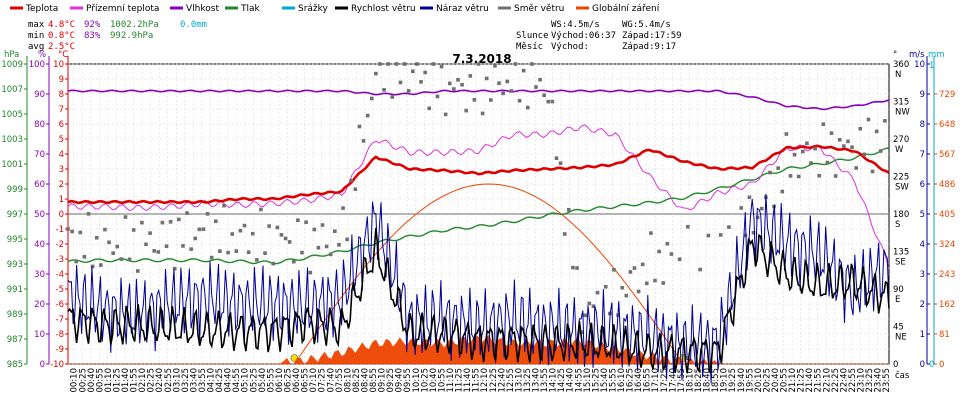 This screenshot has width=966, height=400. Describe the element at coordinates (570, 47) in the screenshot. I see `info-moon-rise: Východ:` at that location.